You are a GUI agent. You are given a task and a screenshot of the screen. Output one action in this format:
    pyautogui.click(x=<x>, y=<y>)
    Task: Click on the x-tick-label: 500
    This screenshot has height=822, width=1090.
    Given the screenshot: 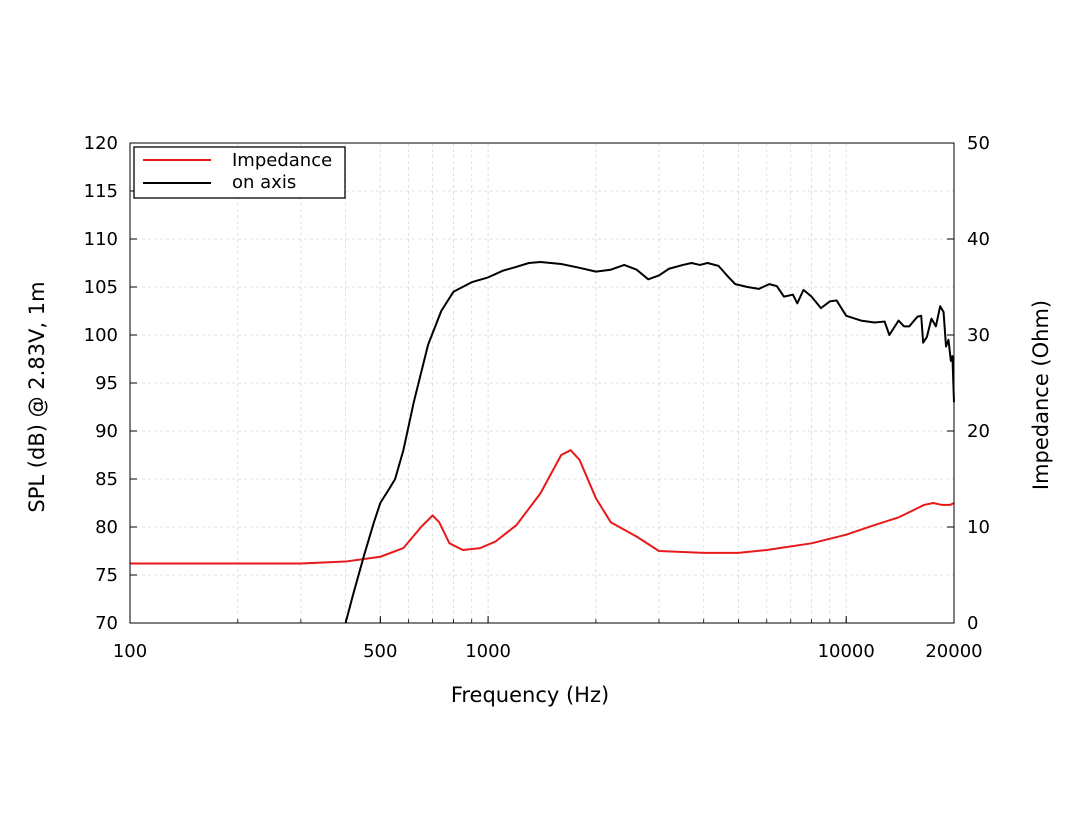 What is the action you would take?
    pyautogui.click(x=380, y=651)
    